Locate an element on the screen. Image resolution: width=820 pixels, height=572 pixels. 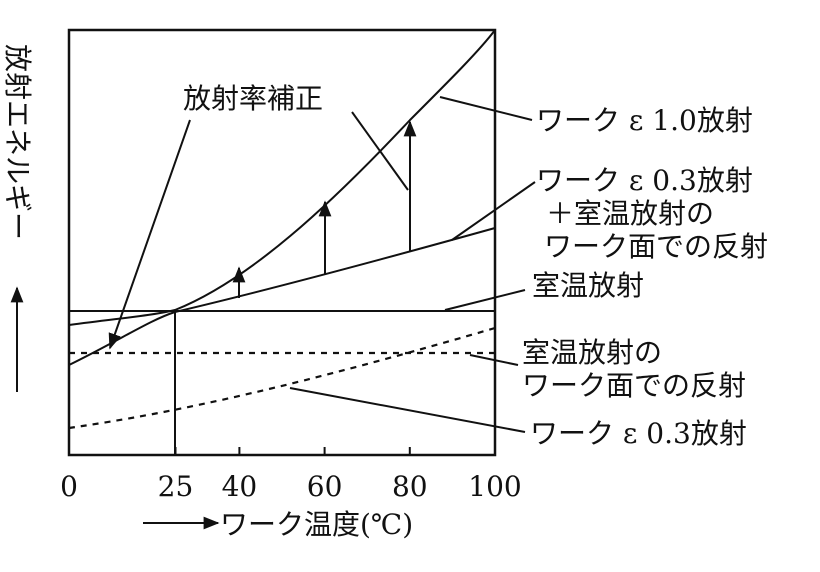
annotation: 室温放射 is located at coordinates (588, 285).